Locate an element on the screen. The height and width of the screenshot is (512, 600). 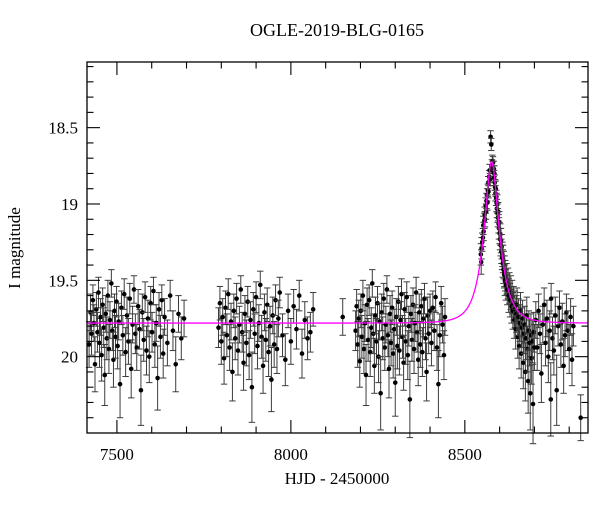
y-axis-label: I magnitude is located at coordinates (14, 248).